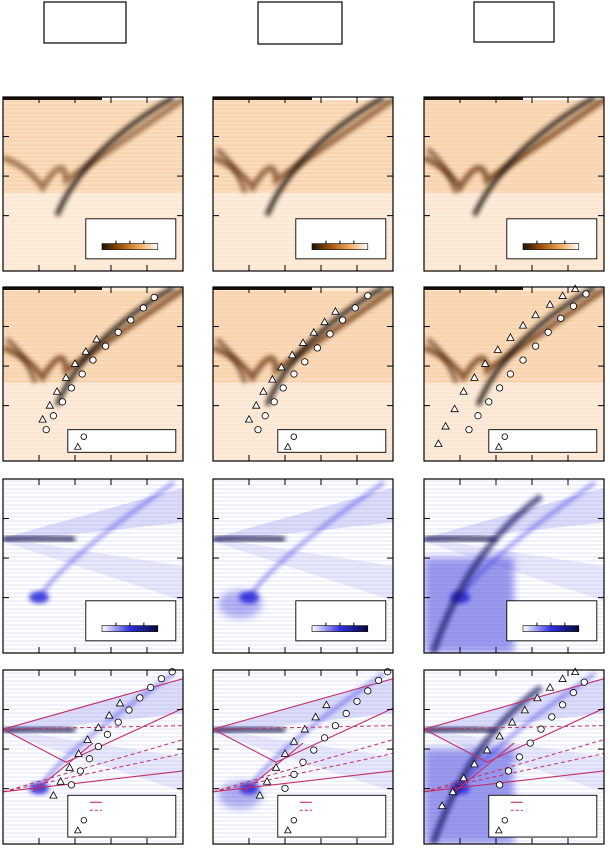 This screenshot has width=610, height=850. I want to click on panel-r4c3, so click(514, 756).